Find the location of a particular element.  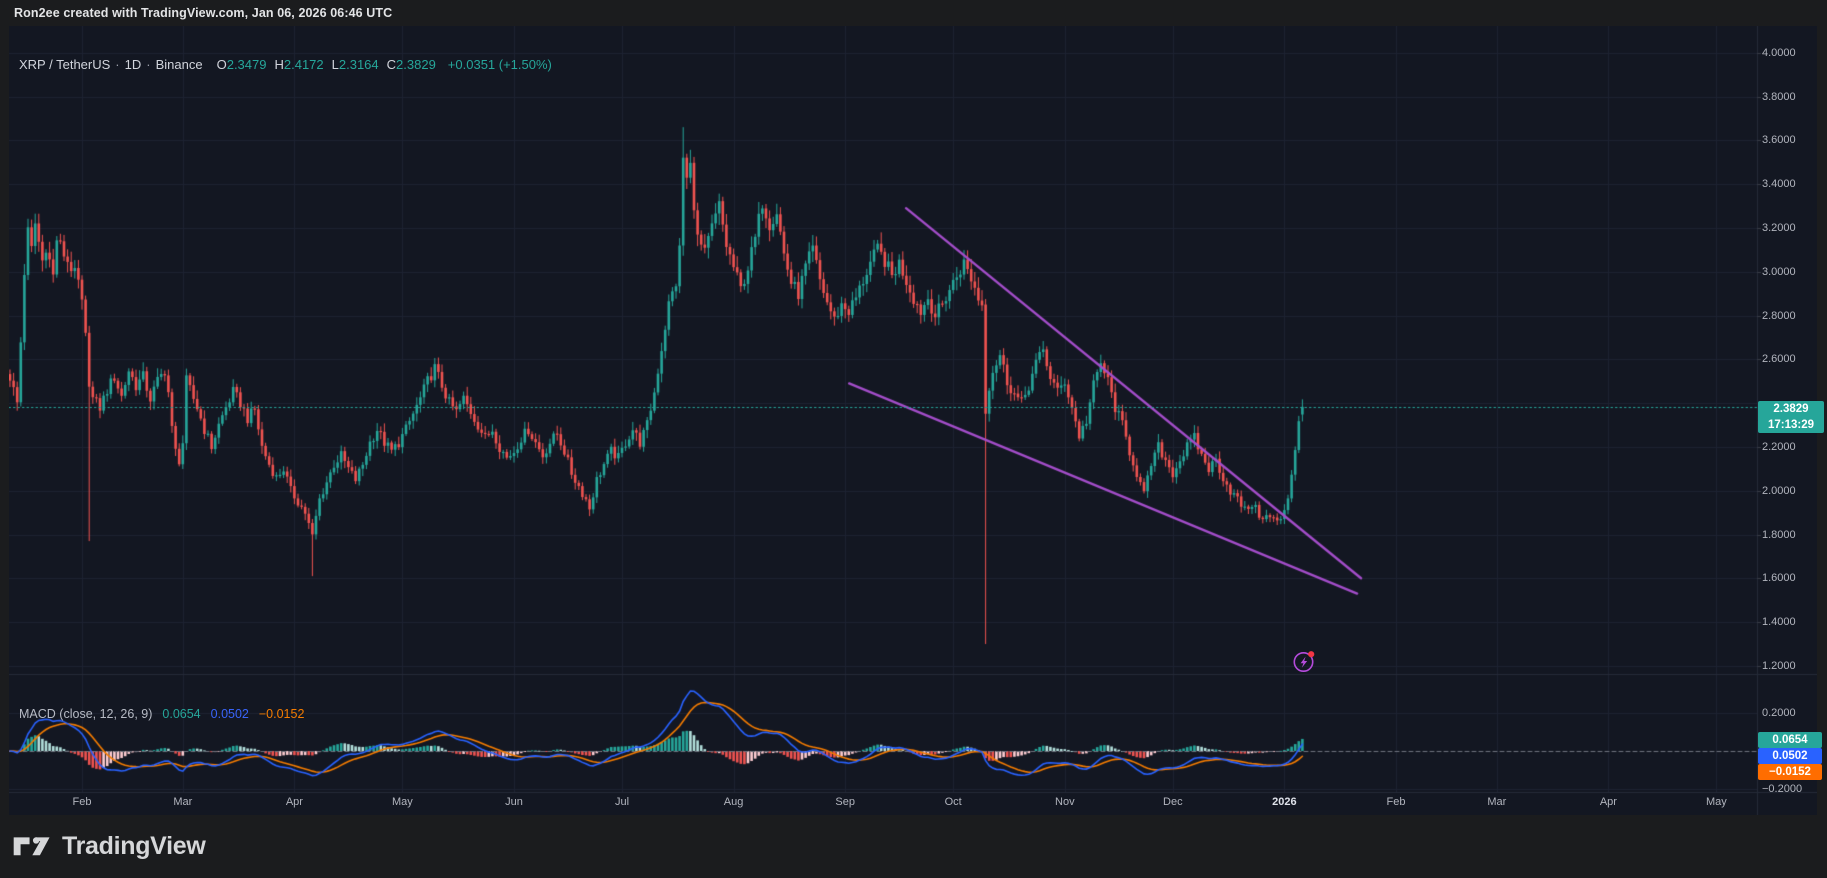

macd-signal-value: −0.0152 is located at coordinates (281, 714).